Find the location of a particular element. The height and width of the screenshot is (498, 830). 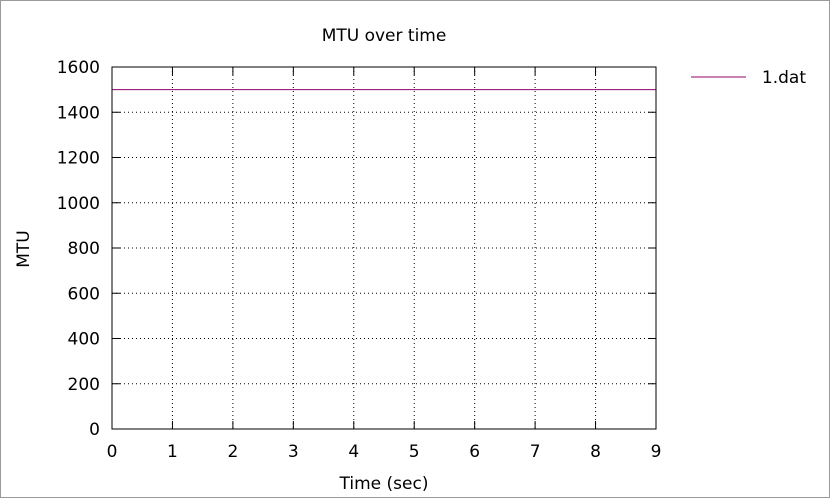

x-tick-label: 9 is located at coordinates (656, 452).